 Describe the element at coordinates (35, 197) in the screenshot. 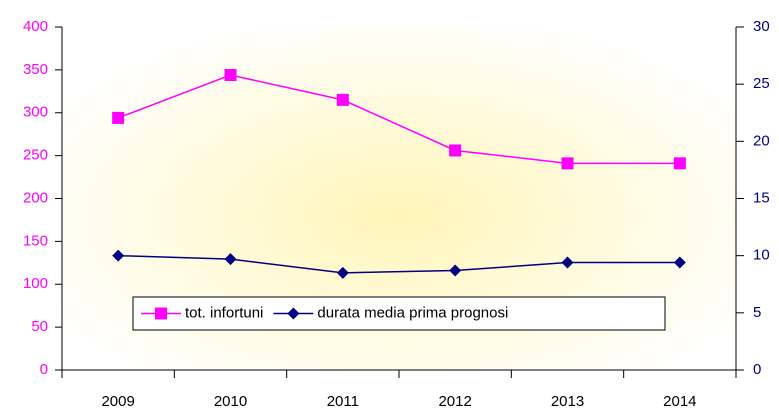

I see `y-tick-label: 200` at that location.